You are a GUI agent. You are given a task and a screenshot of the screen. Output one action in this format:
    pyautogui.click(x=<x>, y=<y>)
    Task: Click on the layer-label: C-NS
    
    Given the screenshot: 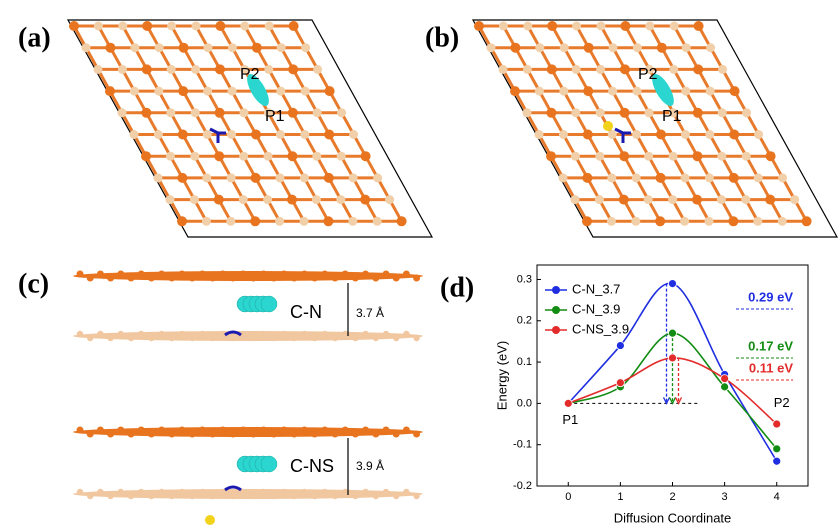 What is the action you would take?
    pyautogui.click(x=312, y=466)
    